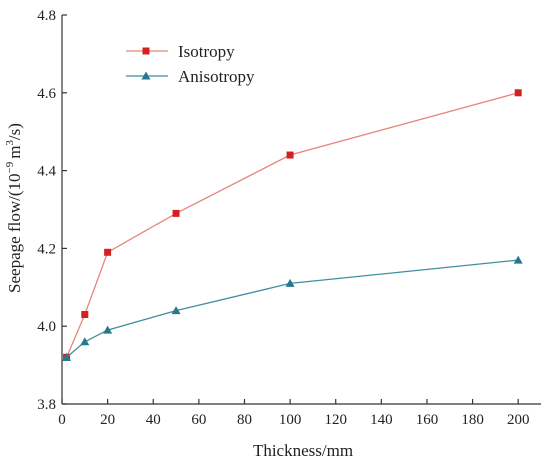 The width and height of the screenshot is (550, 468). I want to click on y-axis-title-mid: m, so click(14, 152).